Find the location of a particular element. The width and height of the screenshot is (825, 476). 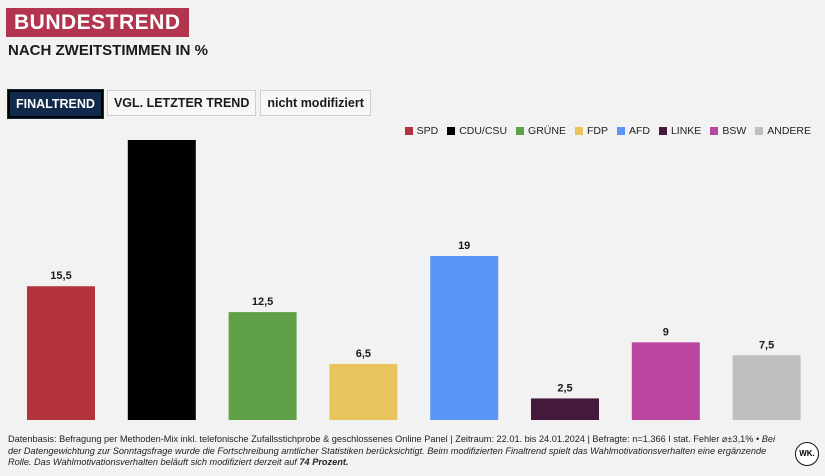

legend-label: AFD is located at coordinates (639, 131).